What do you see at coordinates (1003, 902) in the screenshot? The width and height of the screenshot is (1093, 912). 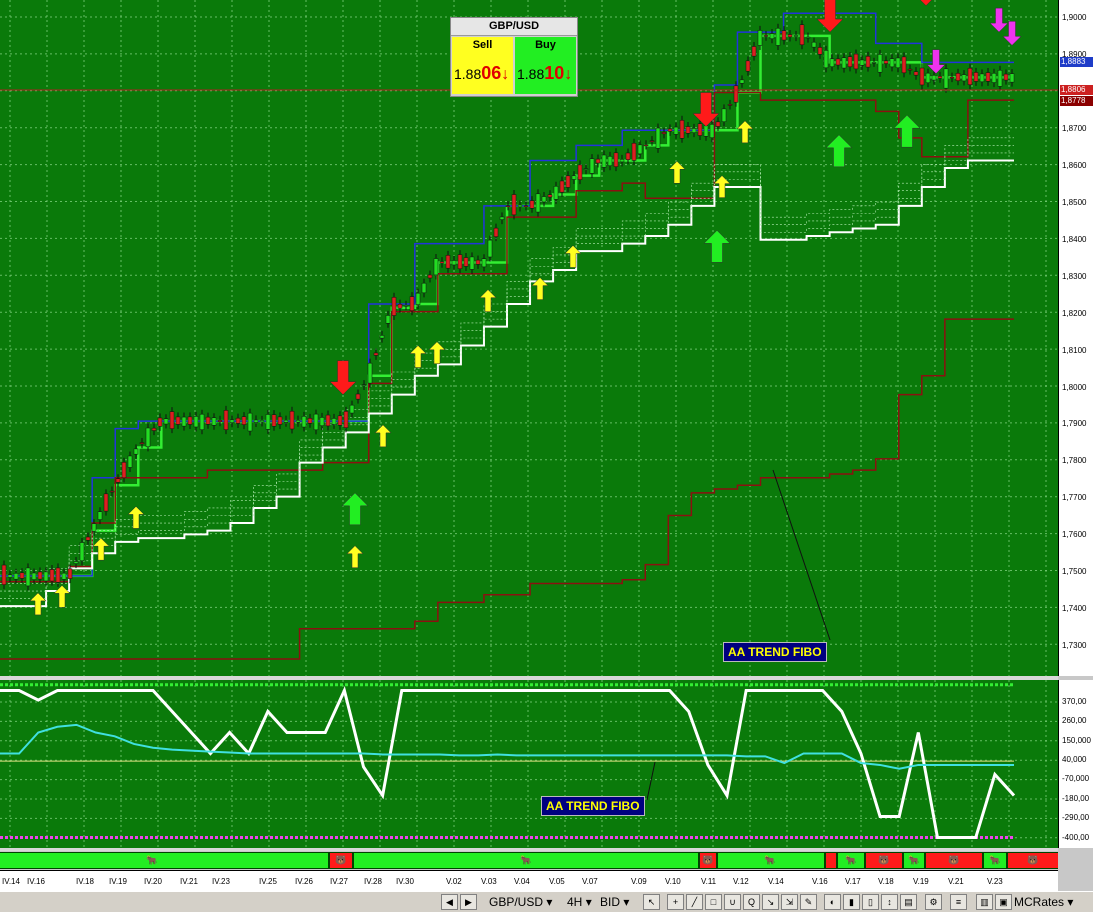 I see `window-icon: ▣` at bounding box center [1003, 902].